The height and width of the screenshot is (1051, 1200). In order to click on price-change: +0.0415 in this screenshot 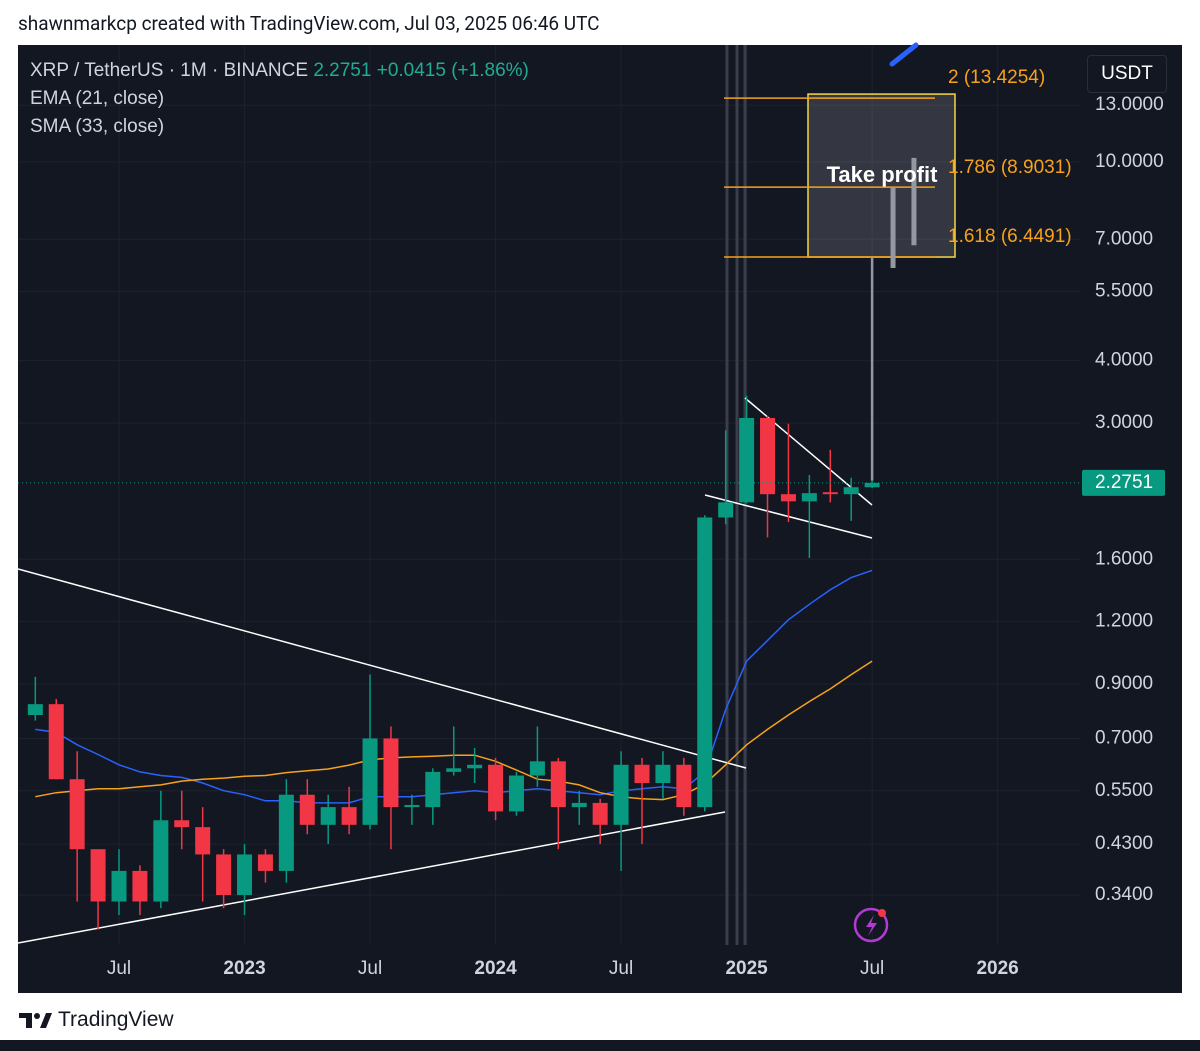, I will do `click(411, 70)`.